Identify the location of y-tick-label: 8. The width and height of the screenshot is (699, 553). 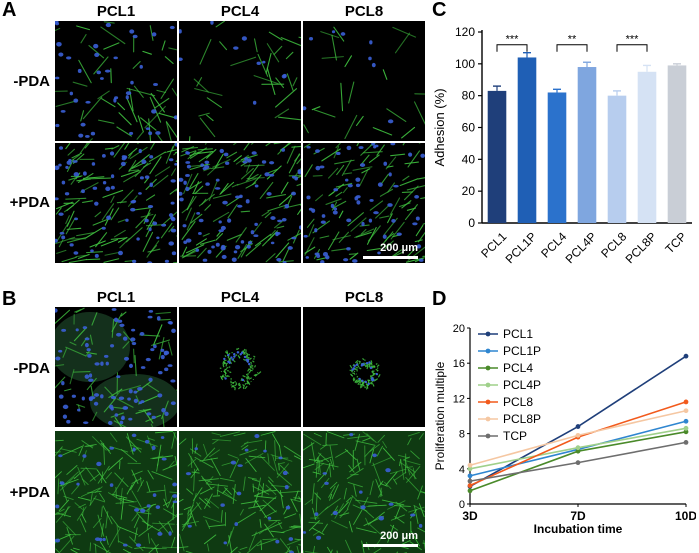
(462, 435).